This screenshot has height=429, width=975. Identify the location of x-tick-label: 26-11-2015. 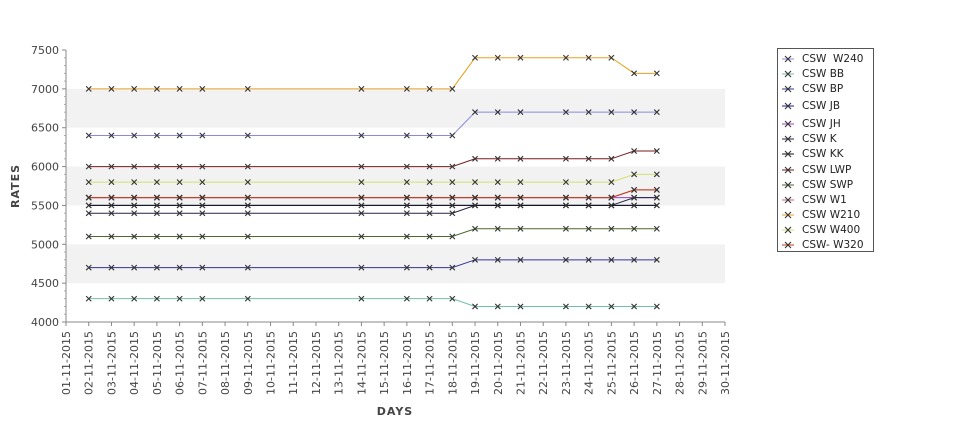
(634, 363).